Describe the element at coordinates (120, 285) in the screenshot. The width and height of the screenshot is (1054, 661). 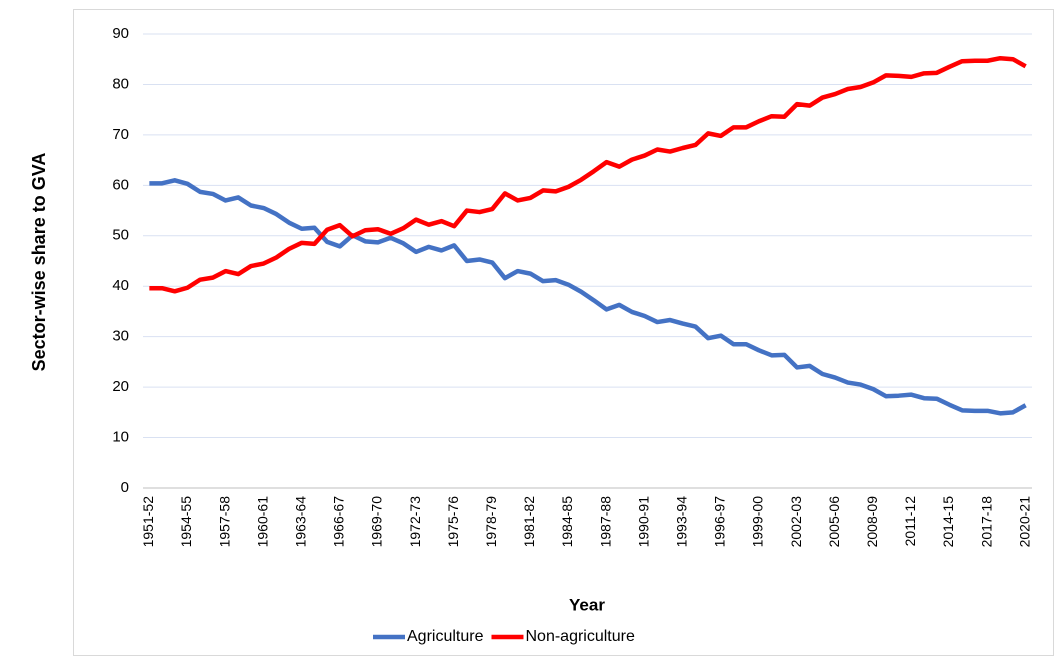
I see `y-tick-label: 40` at that location.